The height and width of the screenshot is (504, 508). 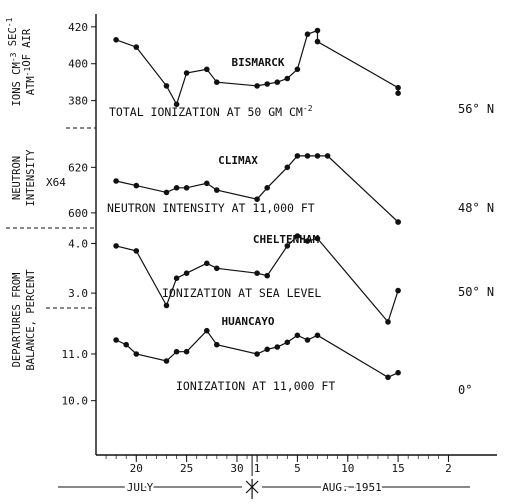 What do you see at coordinates (476, 208) in the screenshot?
I see `latitude-label: 48° N` at bounding box center [476, 208].